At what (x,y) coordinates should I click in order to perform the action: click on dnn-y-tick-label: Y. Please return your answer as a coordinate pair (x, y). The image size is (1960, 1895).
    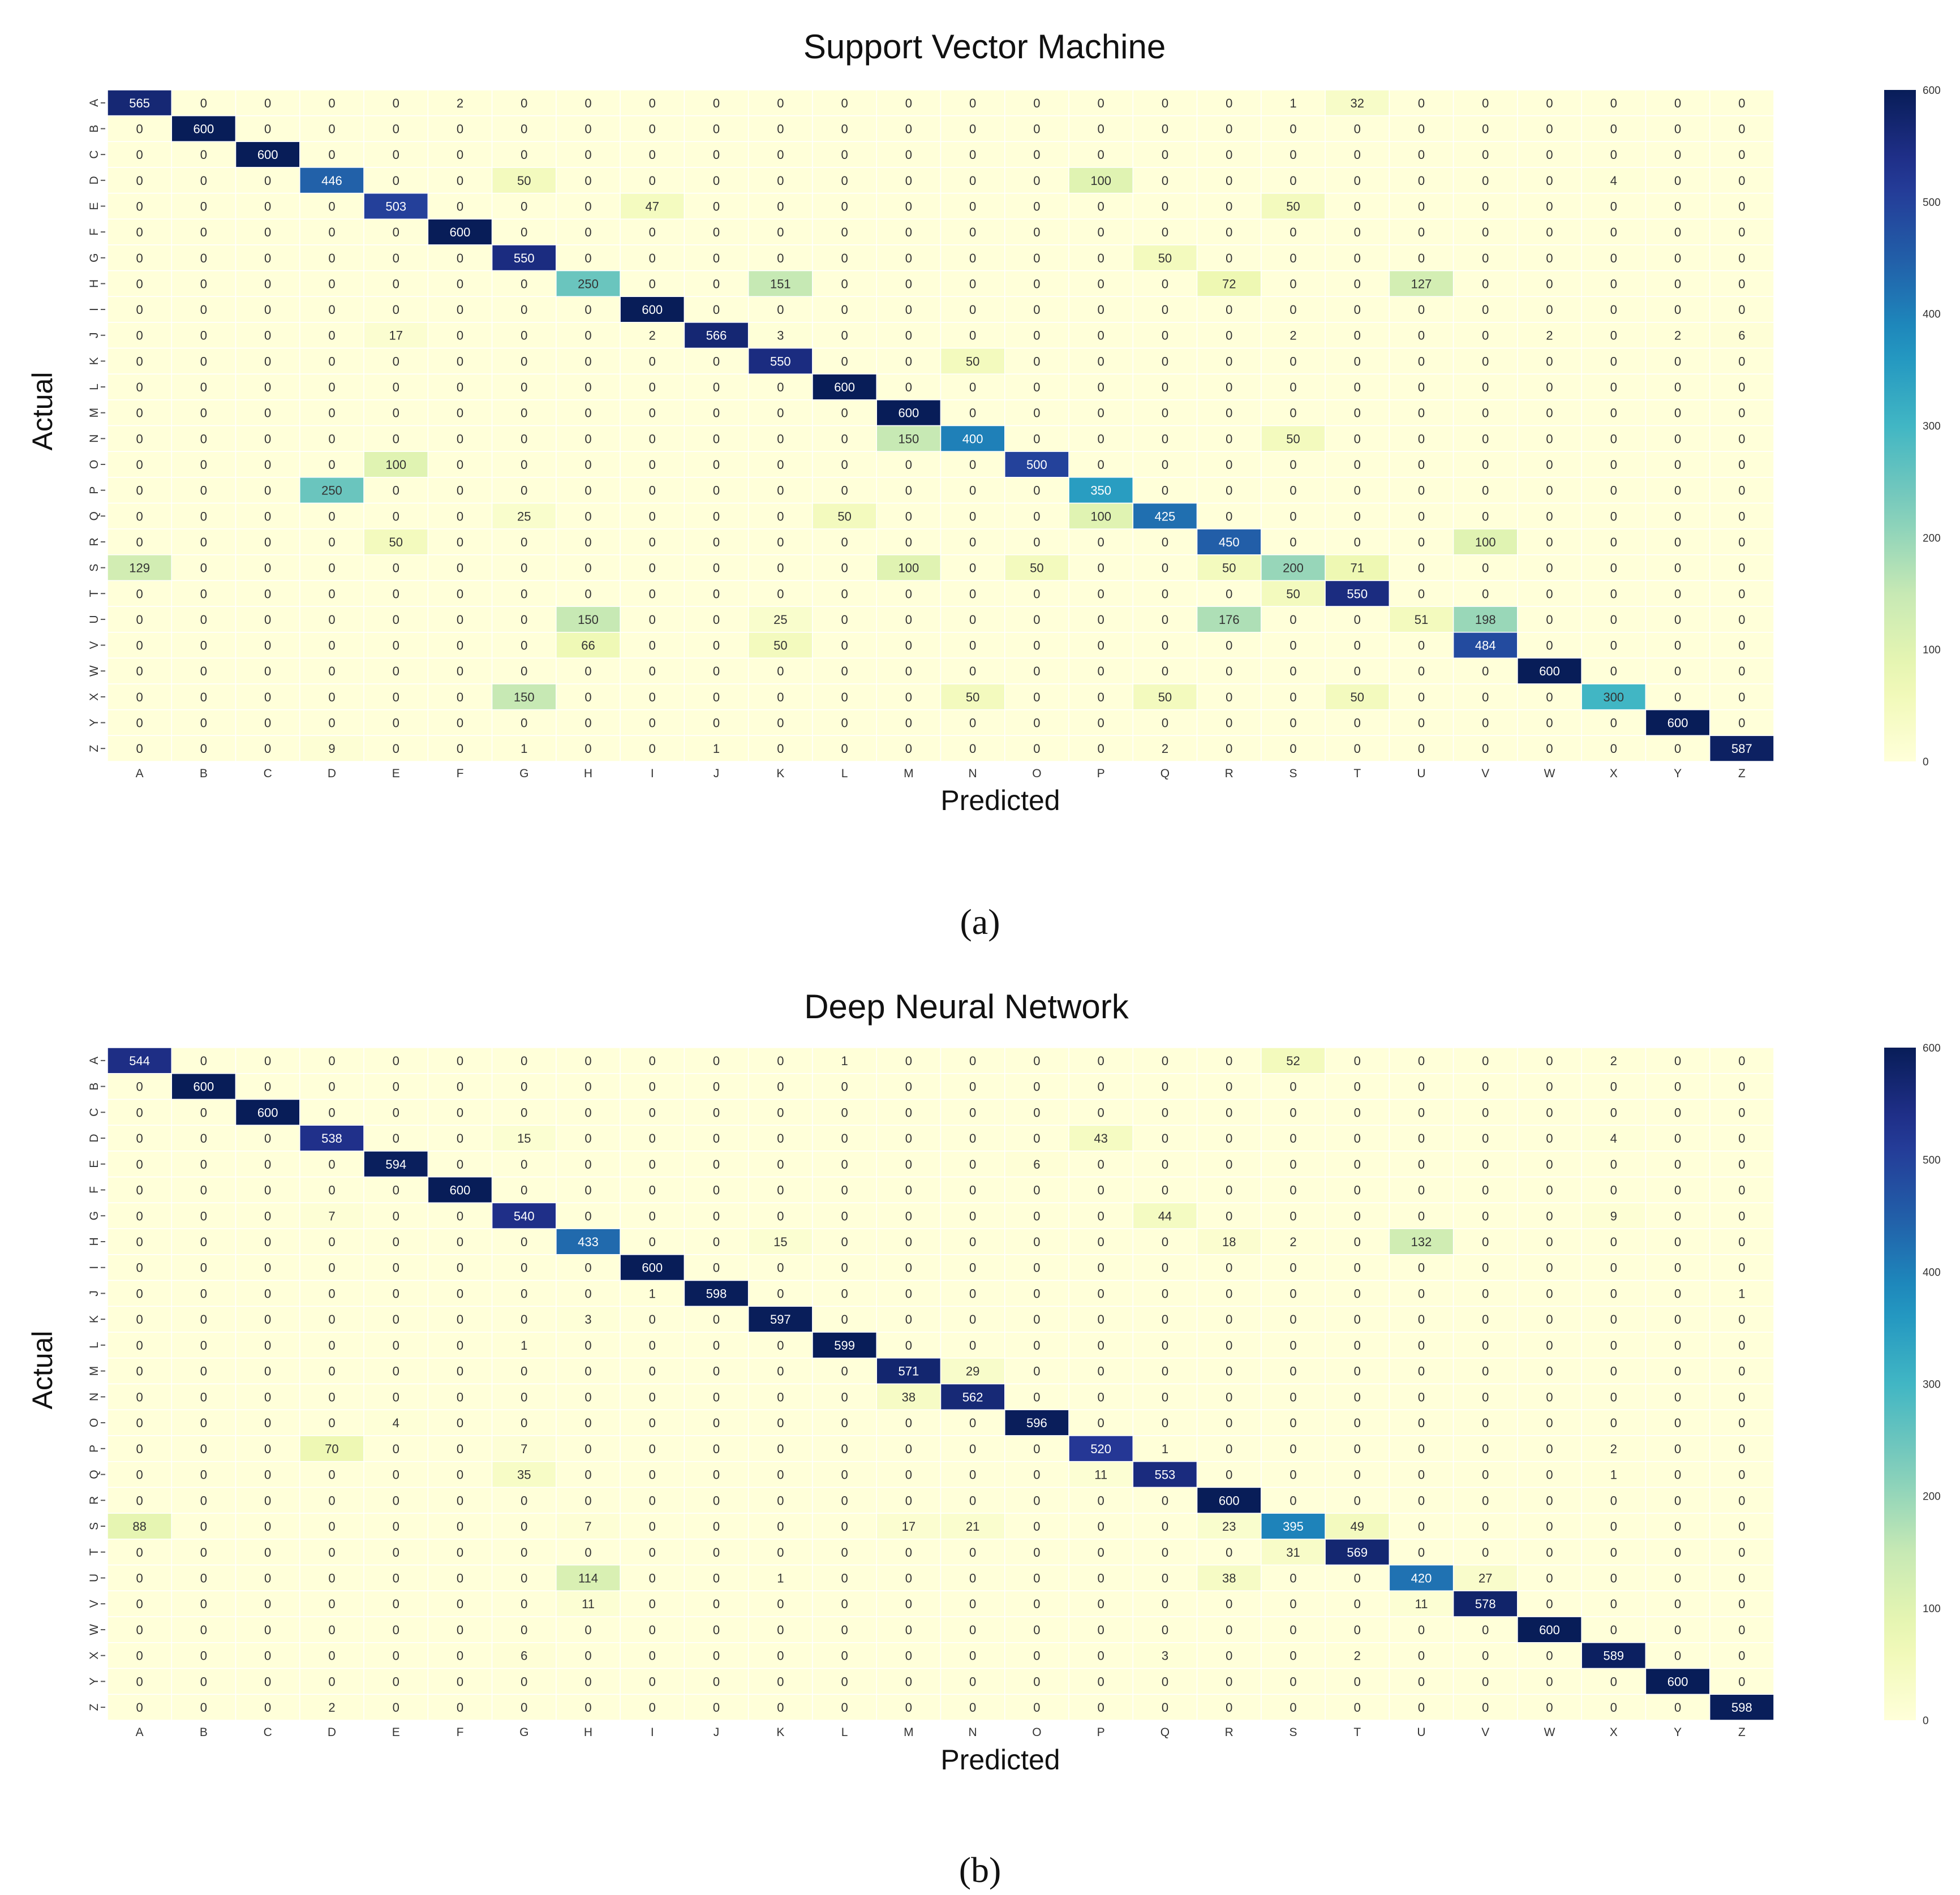
    Looking at the image, I should click on (95, 1681).